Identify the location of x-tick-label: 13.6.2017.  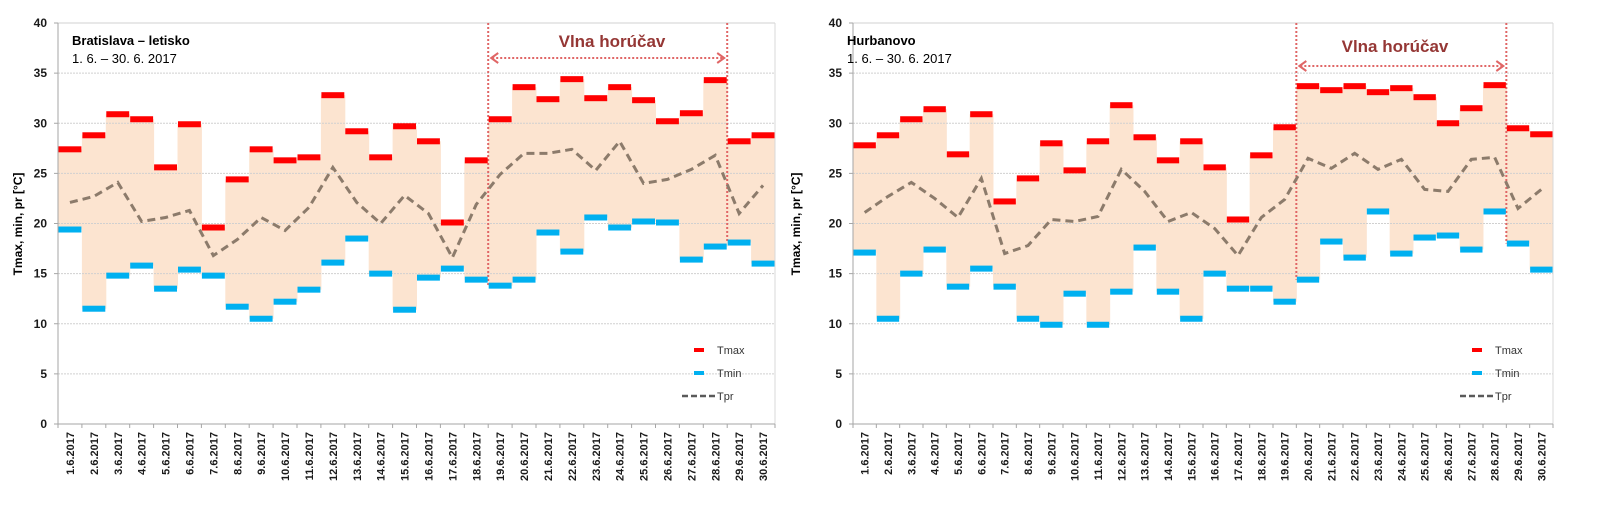
(358, 456).